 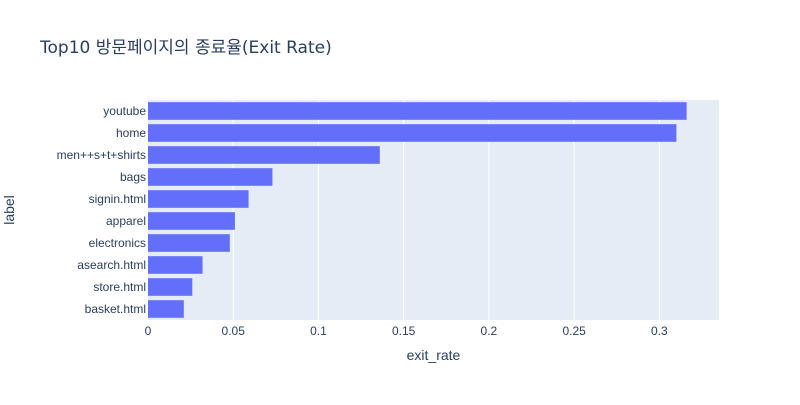 I want to click on y-tick-label: home, so click(x=131, y=133).